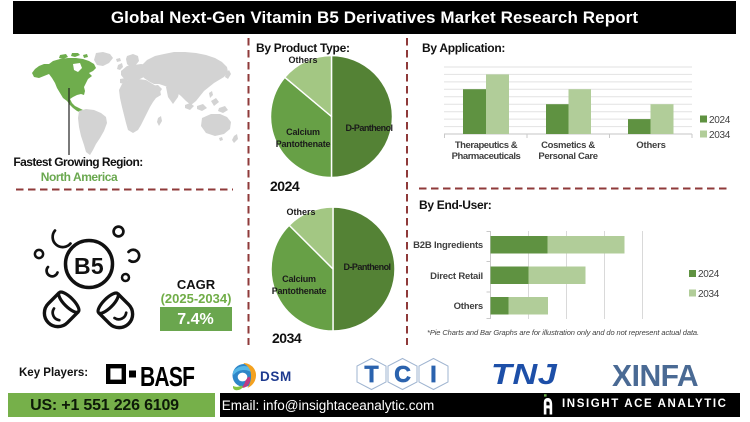  Describe the element at coordinates (402, 374) in the screenshot. I see `svg-text: C` at that location.